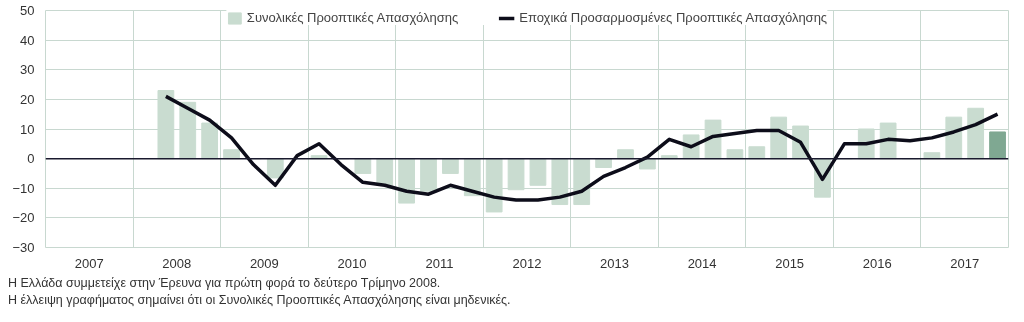 This screenshot has width=1024, height=322. Describe the element at coordinates (224, 283) in the screenshot. I see `text: Η Ελλάδα συμμετείχε στην Έρευνα για πρώτη φορά το δεύτερο Τρίμηνο 2008.` at that location.